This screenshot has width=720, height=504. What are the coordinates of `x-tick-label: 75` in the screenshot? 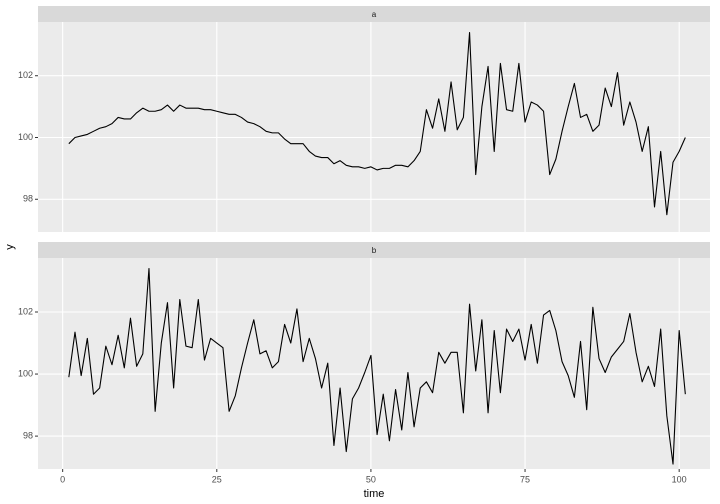 It's located at (525, 479).